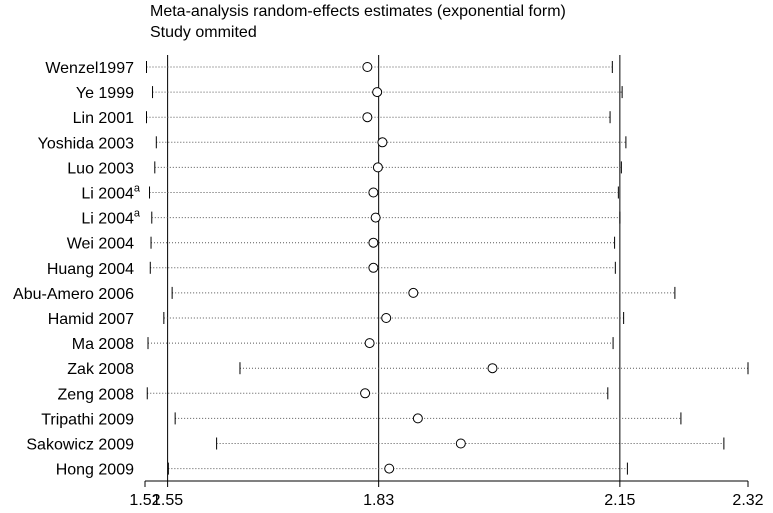  What do you see at coordinates (105, 93) in the screenshot?
I see `study-label: Ye 1999` at bounding box center [105, 93].